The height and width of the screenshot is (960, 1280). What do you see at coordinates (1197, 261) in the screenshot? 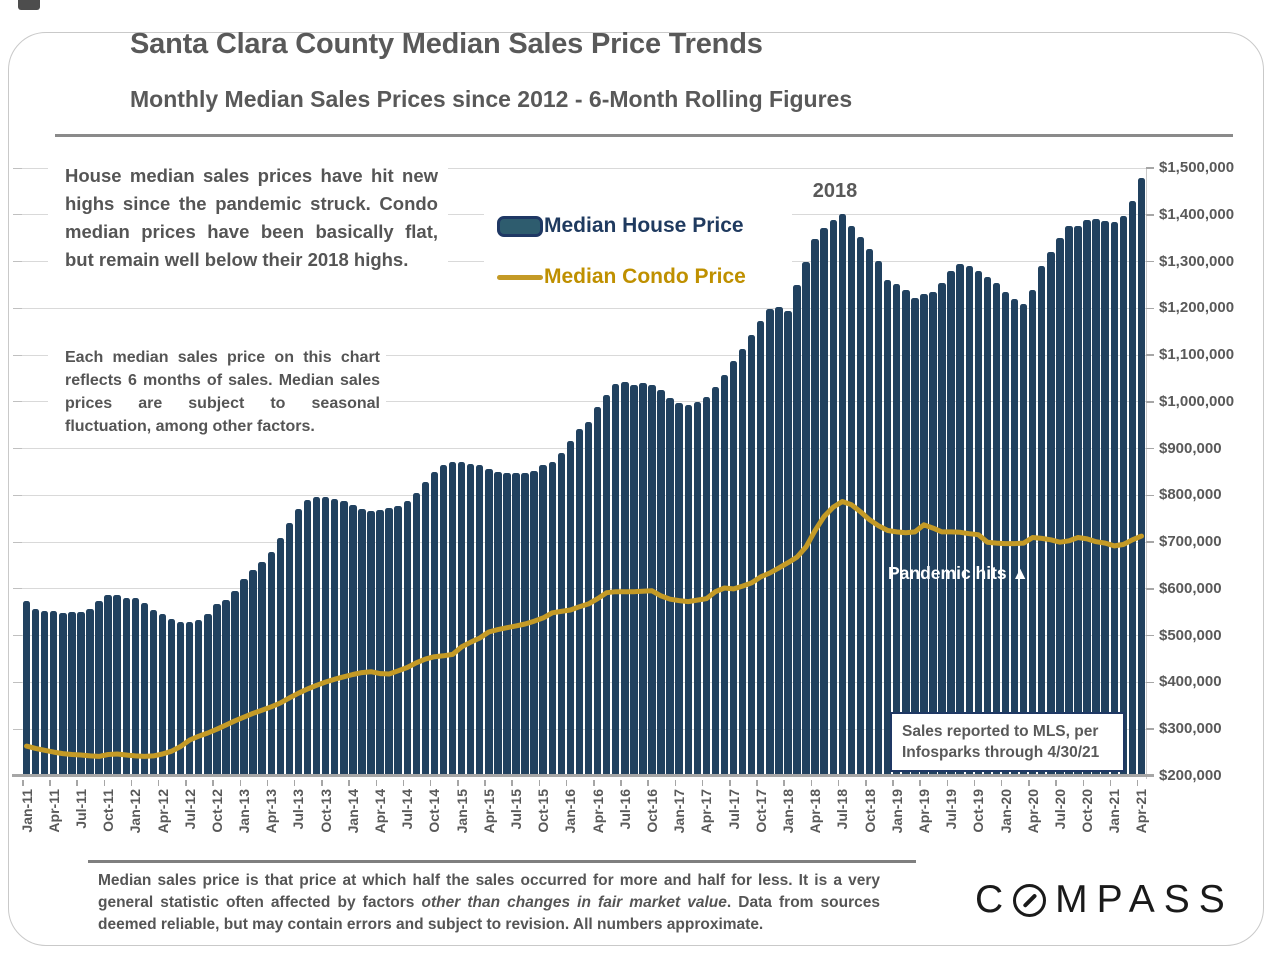
I see `y-axis-label: $1,300,000` at bounding box center [1197, 261].